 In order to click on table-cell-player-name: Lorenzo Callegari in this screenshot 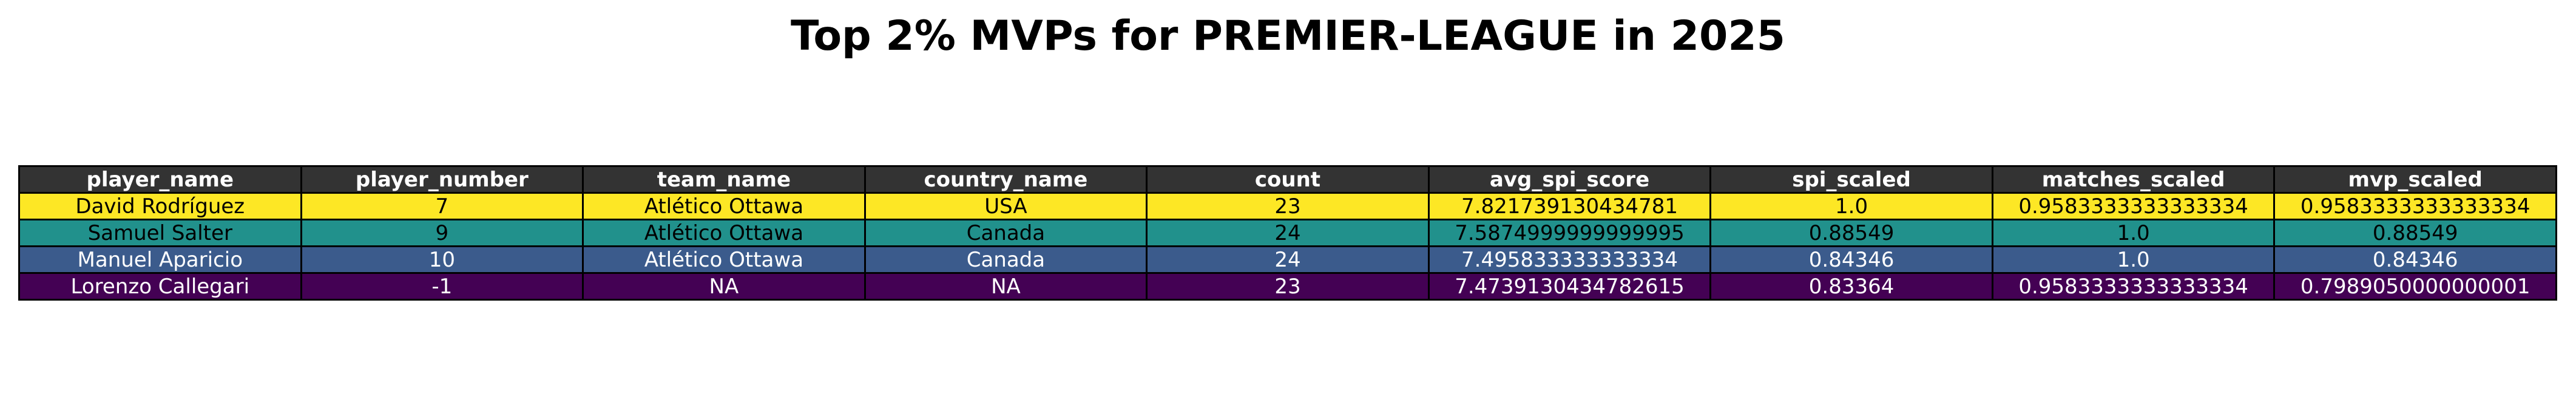, I will do `click(160, 287)`.